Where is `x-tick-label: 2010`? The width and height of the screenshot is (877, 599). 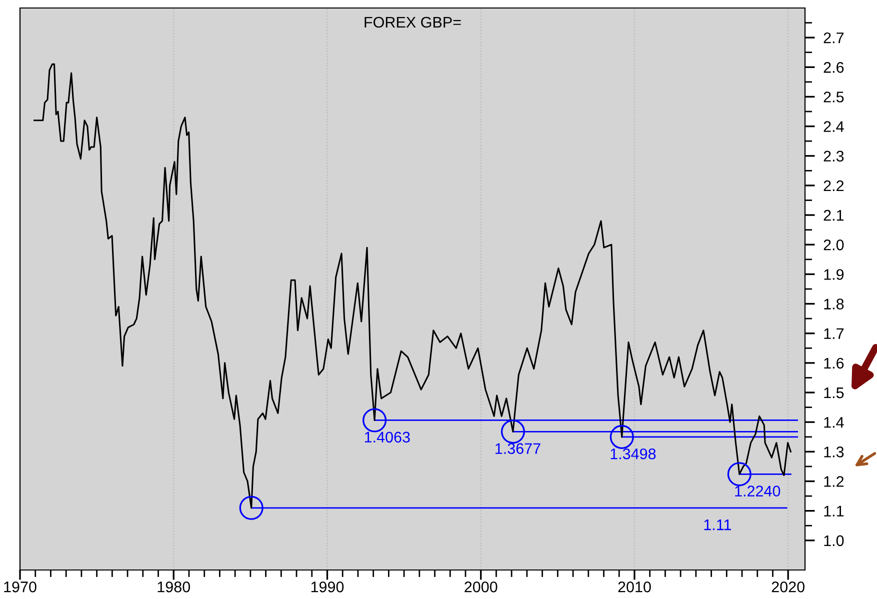 x-tick-label: 2010 is located at coordinates (634, 587).